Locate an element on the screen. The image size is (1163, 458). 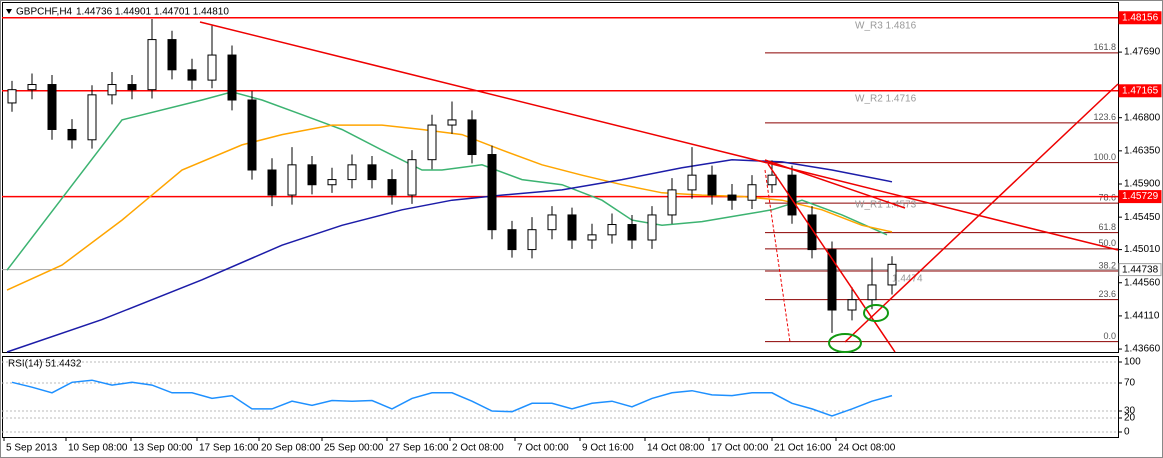
y-tick-label: 1.45900 is located at coordinates (1142, 184).